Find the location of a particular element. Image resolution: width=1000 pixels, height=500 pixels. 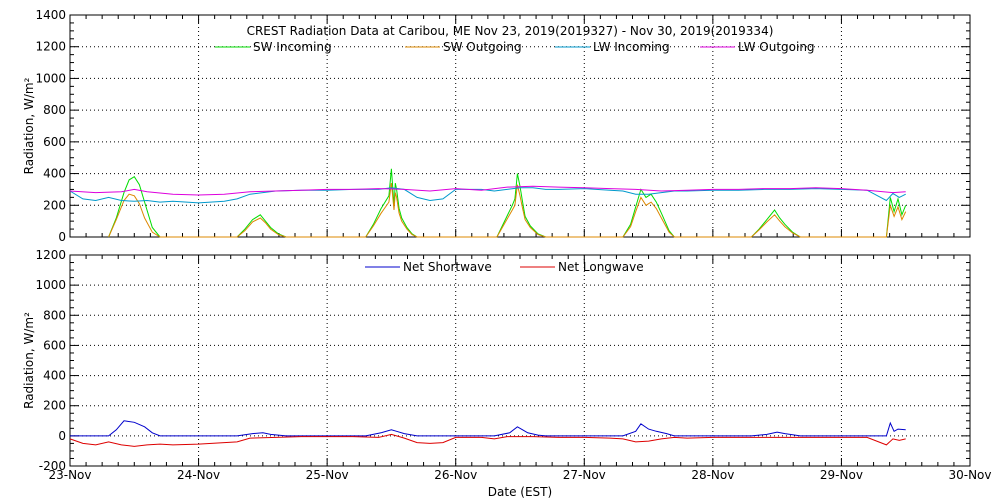

x-tick-label: 29-Nov is located at coordinates (841, 475).